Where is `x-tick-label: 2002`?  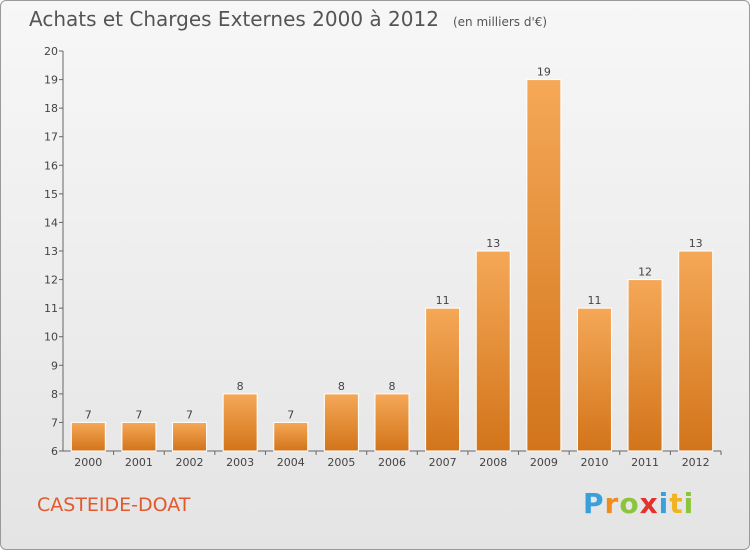 x-tick-label: 2002 is located at coordinates (190, 462).